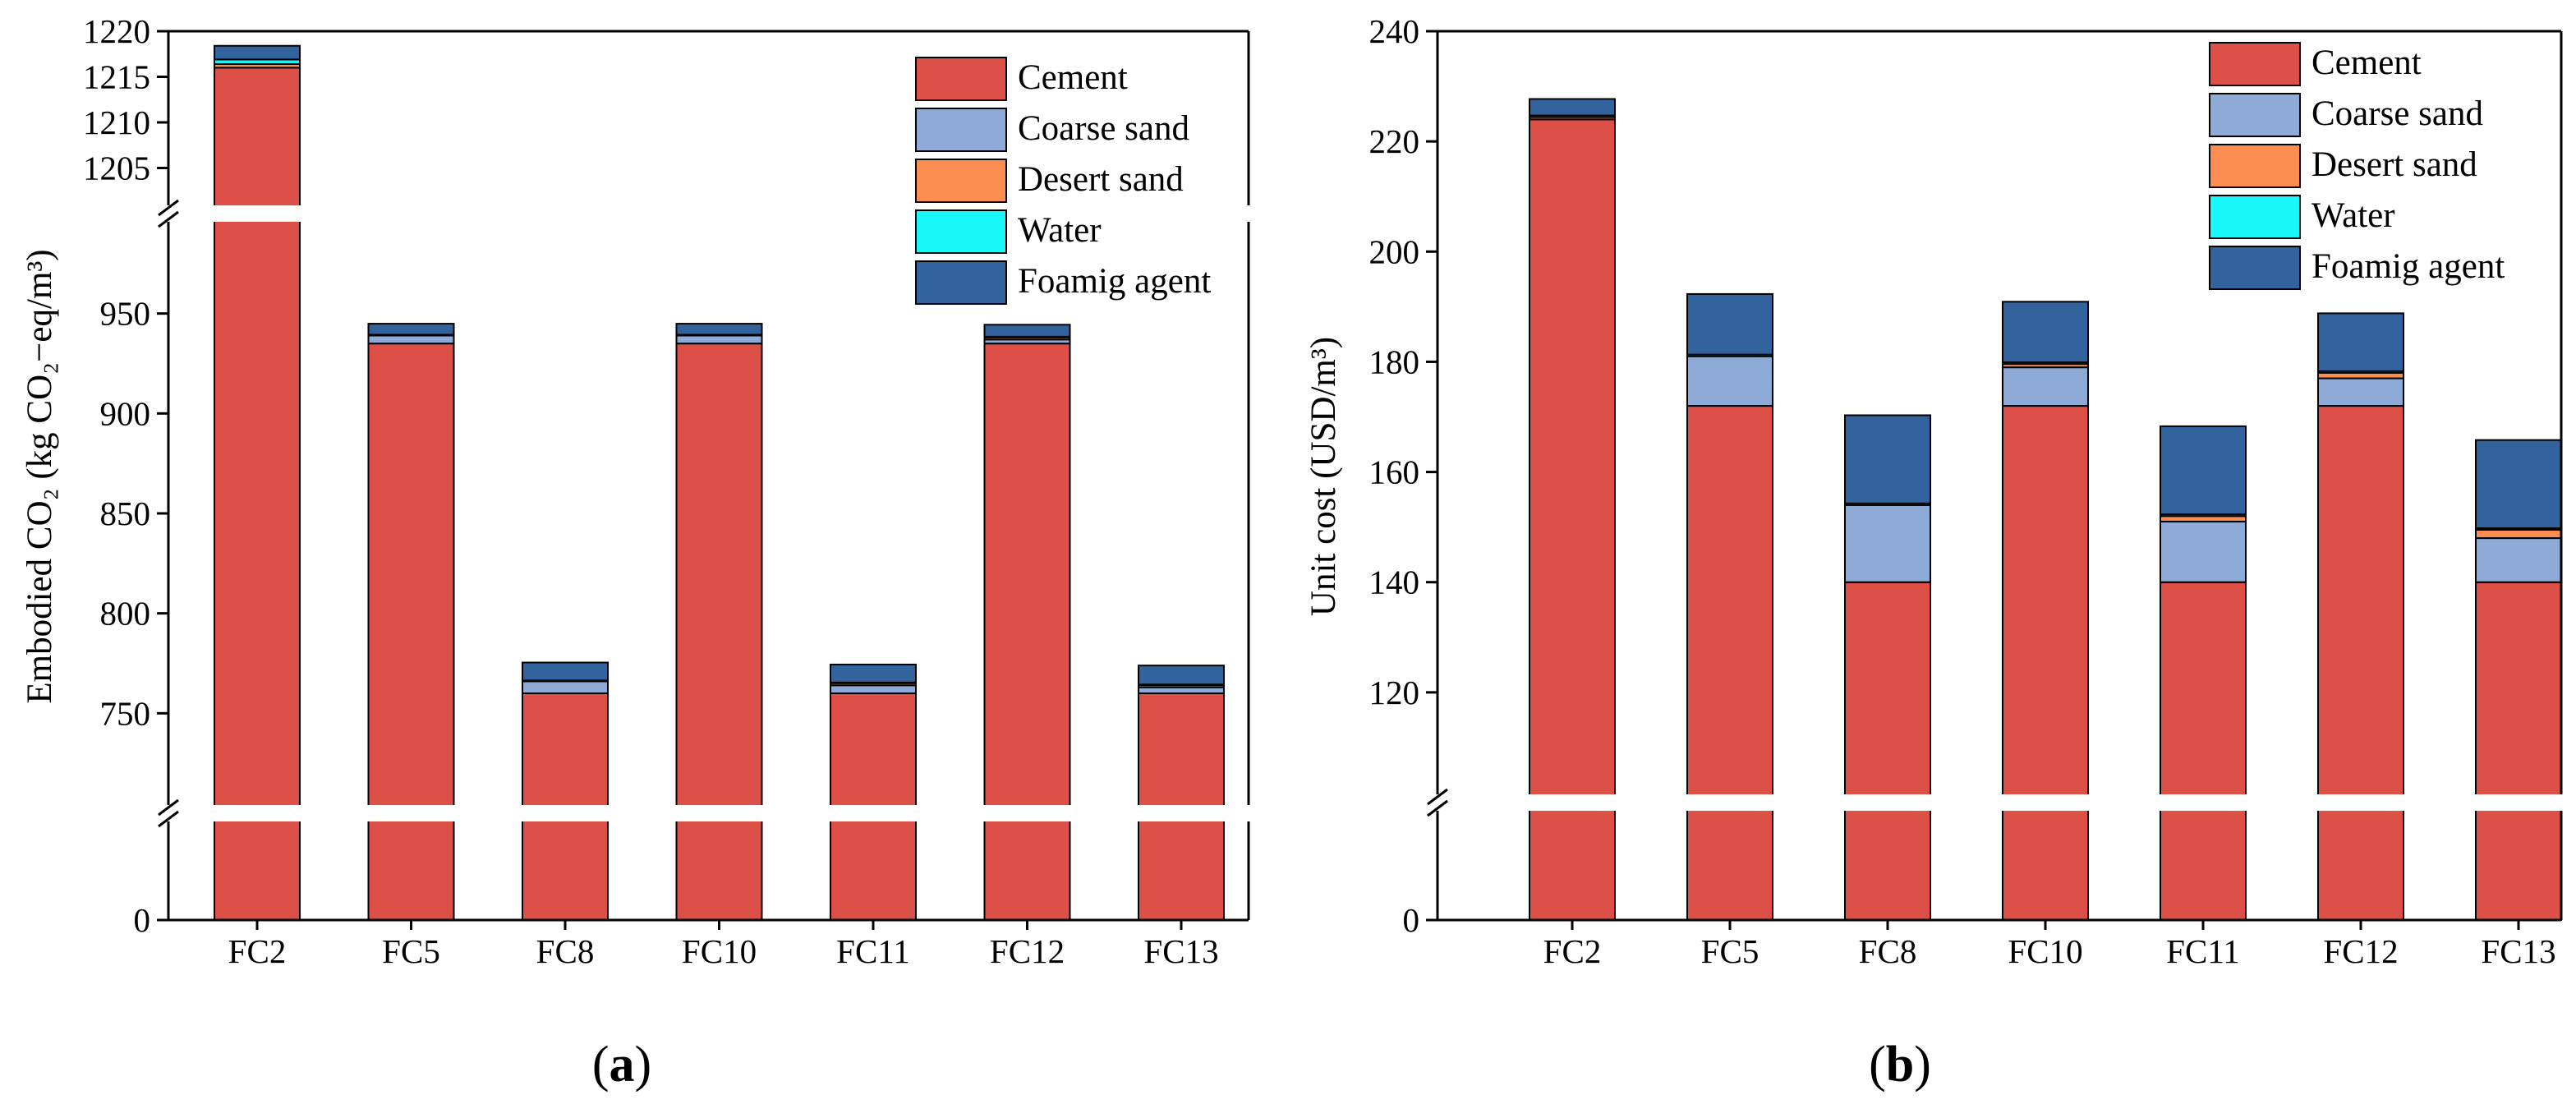 The width and height of the screenshot is (2576, 1118). What do you see at coordinates (1394, 692) in the screenshot?
I see `y-tick-label: 120` at bounding box center [1394, 692].